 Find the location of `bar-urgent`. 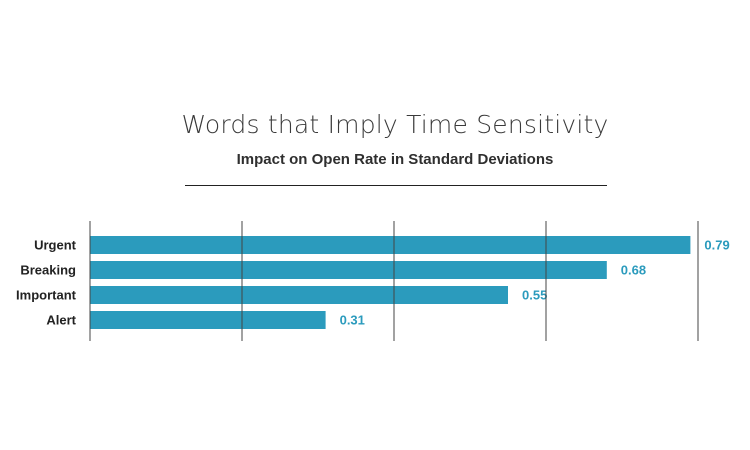

bar-urgent is located at coordinates (390, 245).